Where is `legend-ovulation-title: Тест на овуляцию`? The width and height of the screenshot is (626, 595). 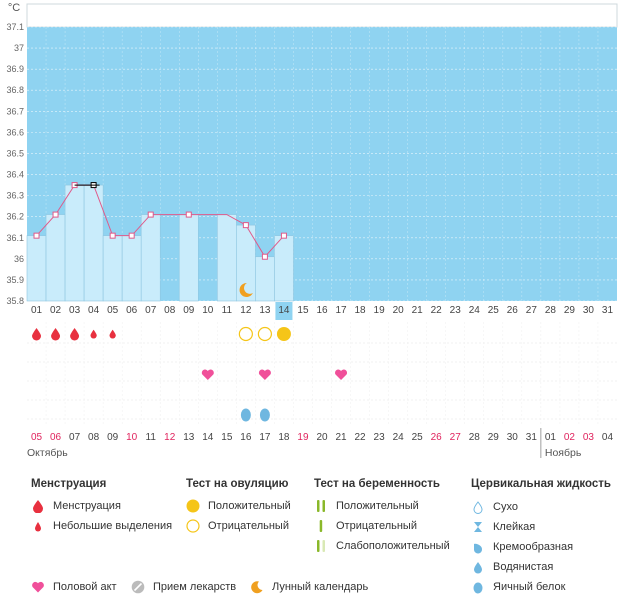 legend-ovulation-title: Тест на овуляцию is located at coordinates (237, 484).